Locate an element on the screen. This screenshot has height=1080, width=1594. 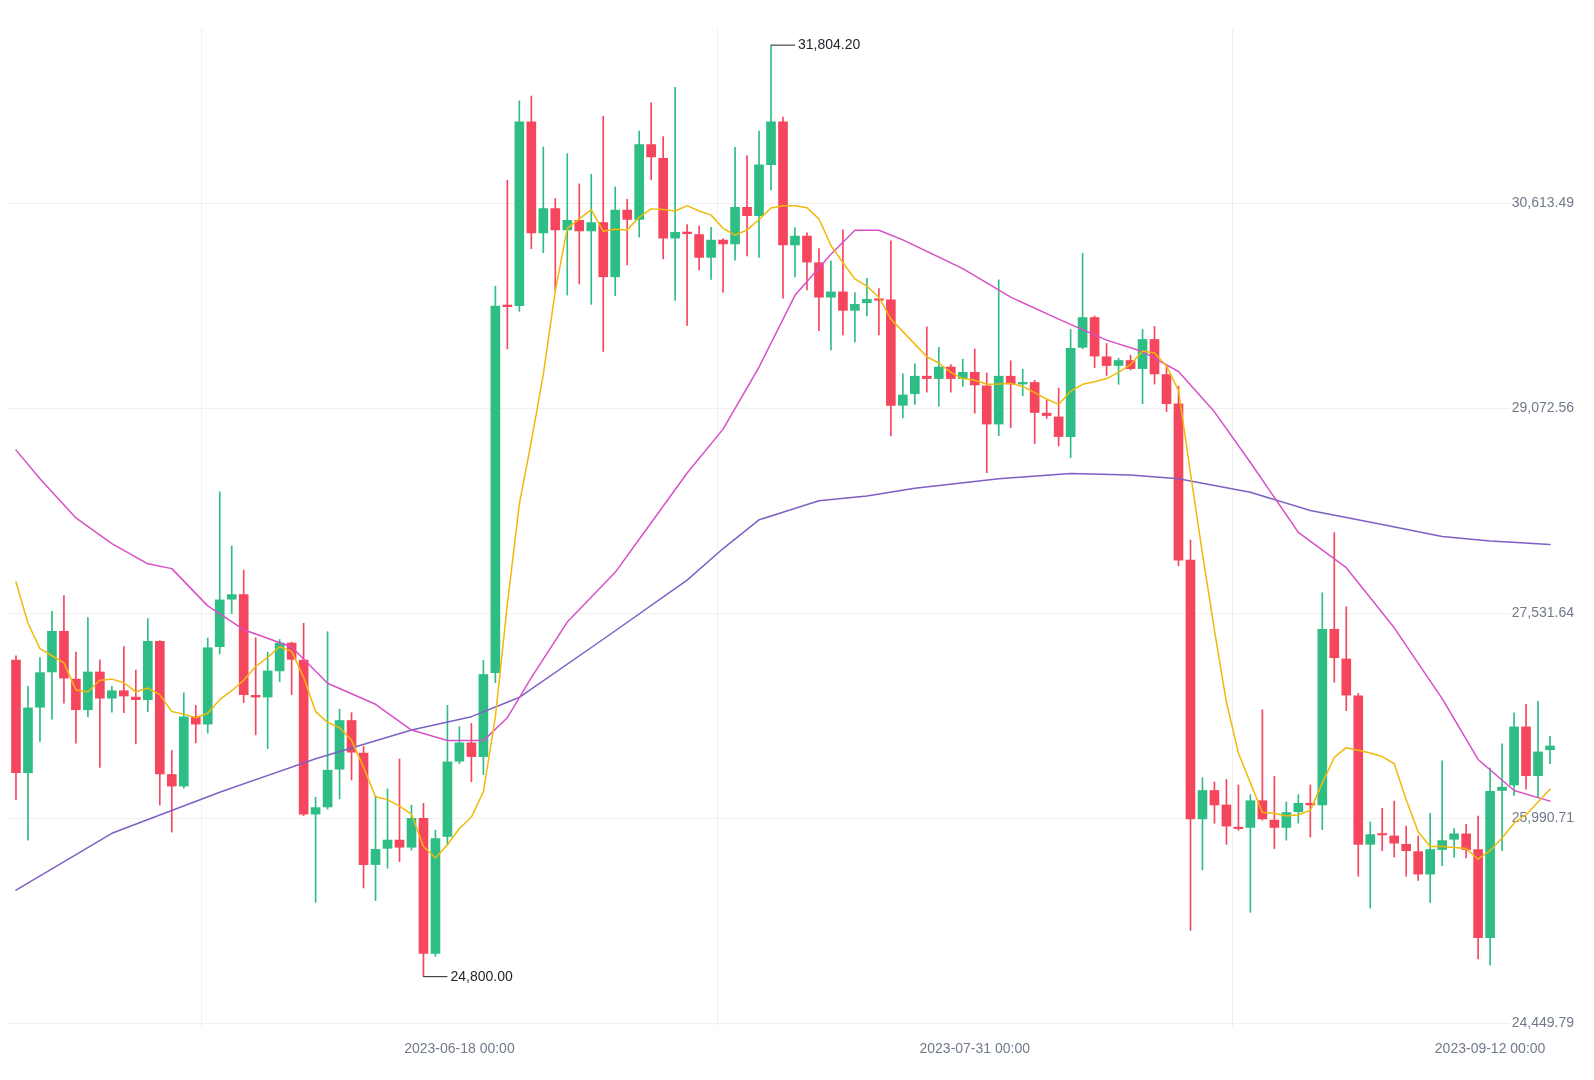
annotation: 24,800.00 is located at coordinates (481, 975).